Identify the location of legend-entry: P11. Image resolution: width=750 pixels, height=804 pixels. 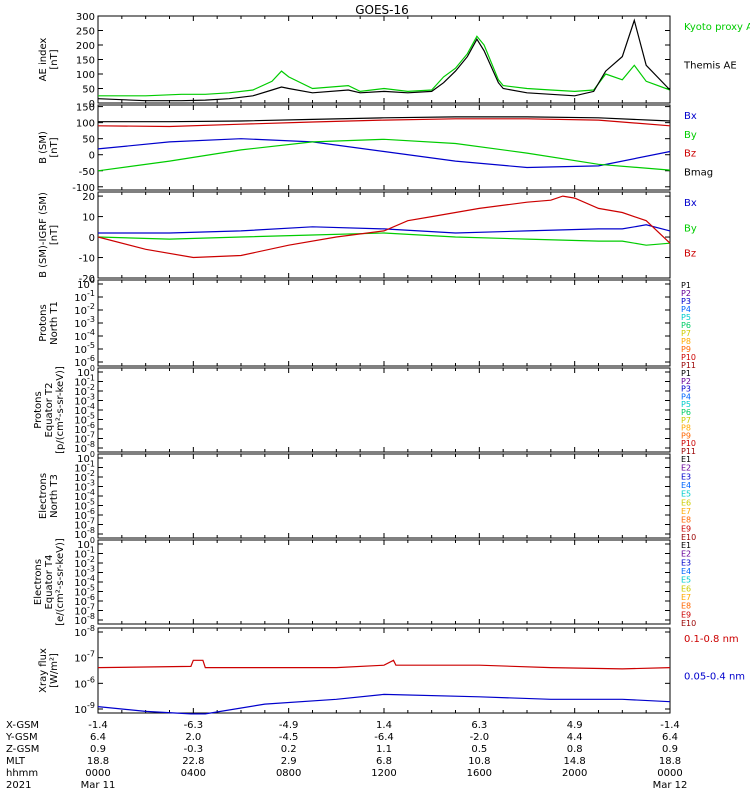
(688, 365).